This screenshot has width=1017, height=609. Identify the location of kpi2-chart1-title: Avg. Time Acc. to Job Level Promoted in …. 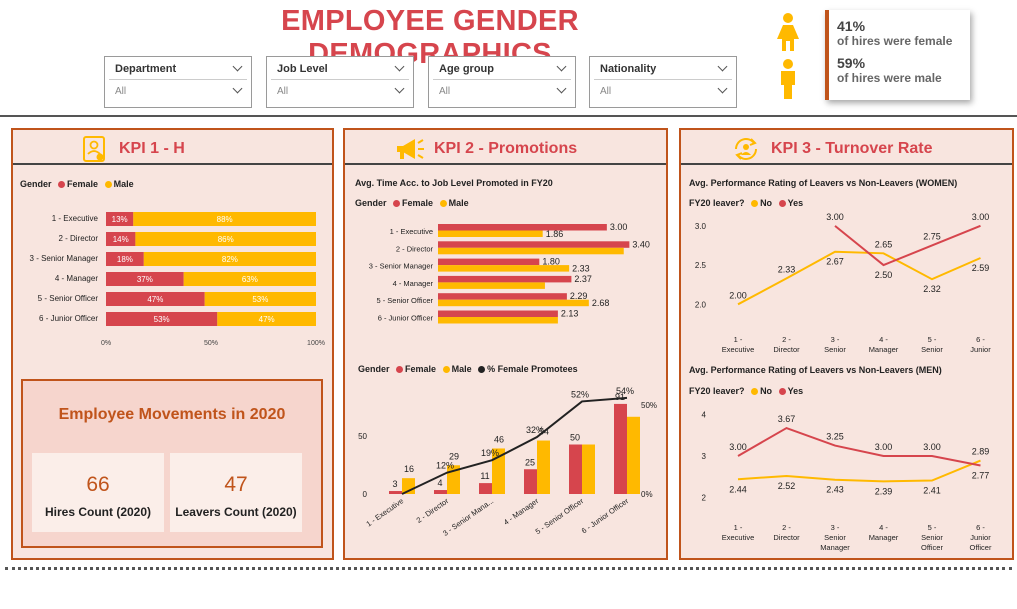
(454, 183).